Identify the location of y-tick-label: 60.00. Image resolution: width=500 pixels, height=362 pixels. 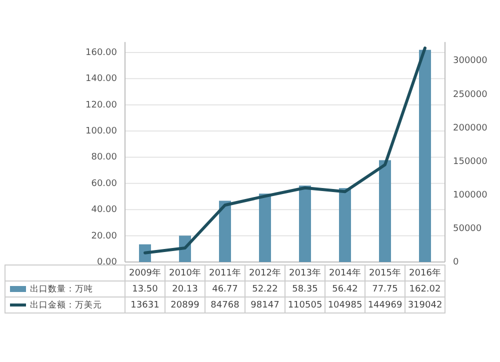
(104, 183).